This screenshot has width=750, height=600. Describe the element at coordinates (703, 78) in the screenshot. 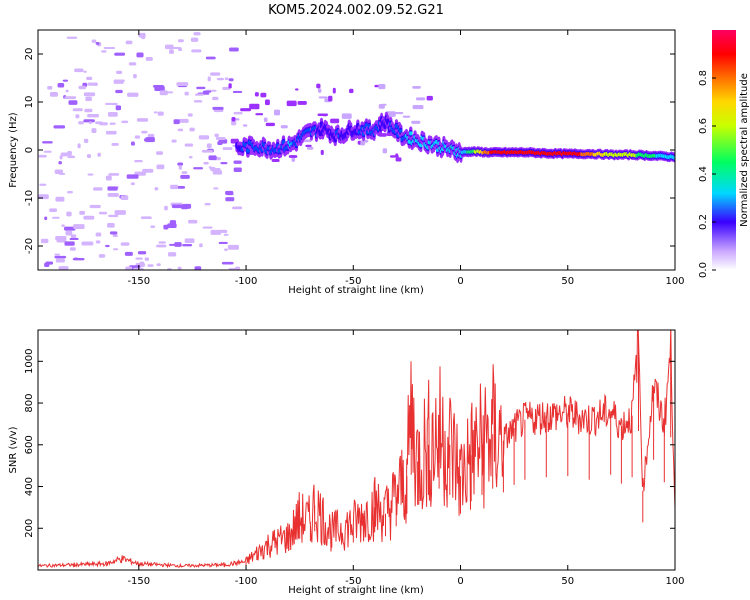

I see `colorbar-tick-label: 0.8` at that location.